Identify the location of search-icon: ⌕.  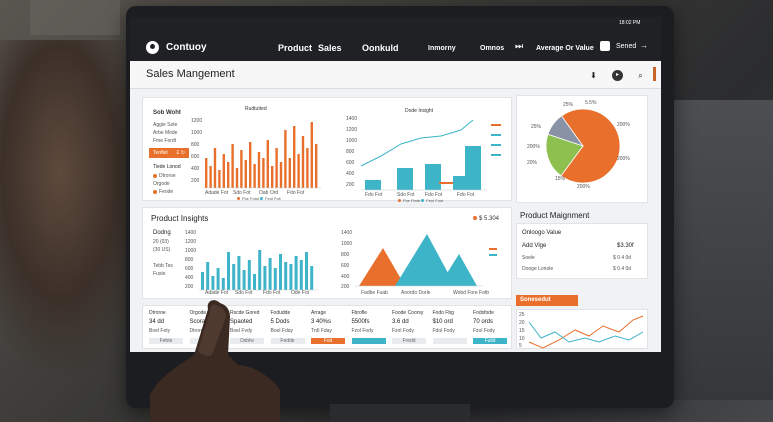
(640, 75).